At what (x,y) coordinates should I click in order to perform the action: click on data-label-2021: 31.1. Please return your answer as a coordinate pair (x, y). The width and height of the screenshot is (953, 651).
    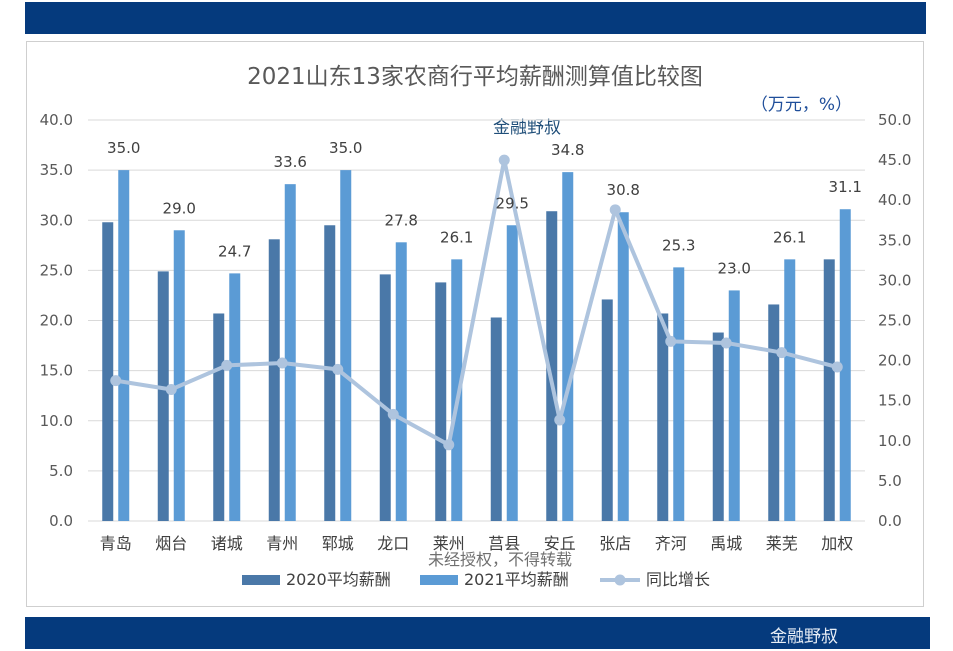
    Looking at the image, I should click on (845, 187).